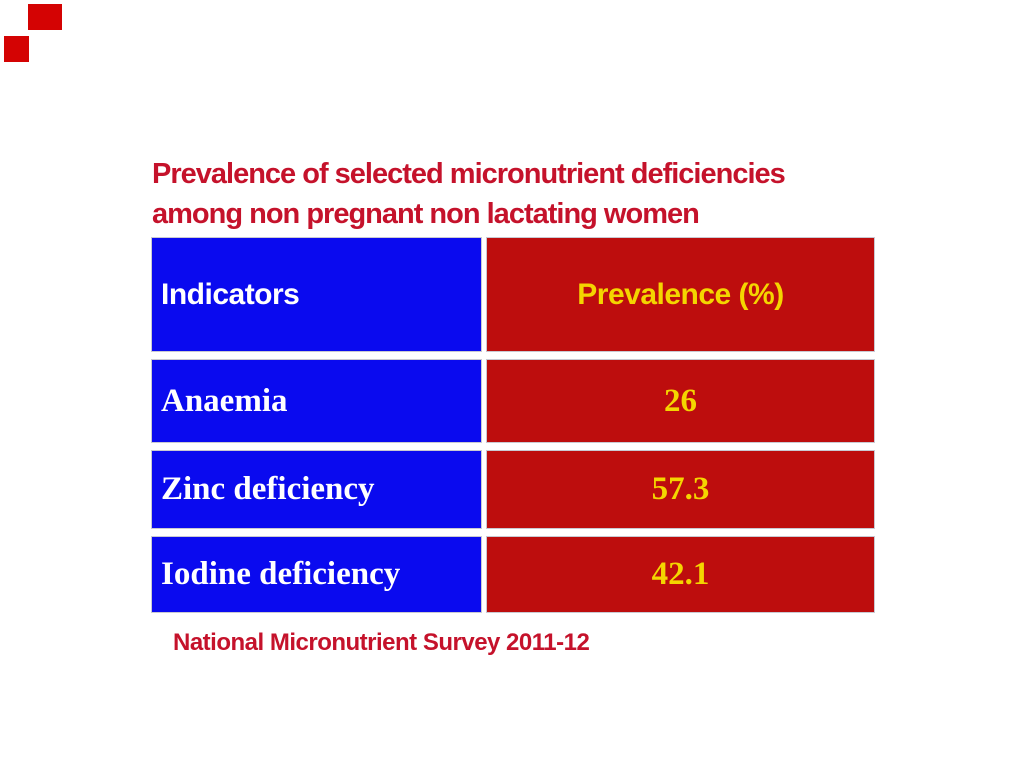  I want to click on column-header-prevalence-label: Prevalence (%), so click(680, 294).